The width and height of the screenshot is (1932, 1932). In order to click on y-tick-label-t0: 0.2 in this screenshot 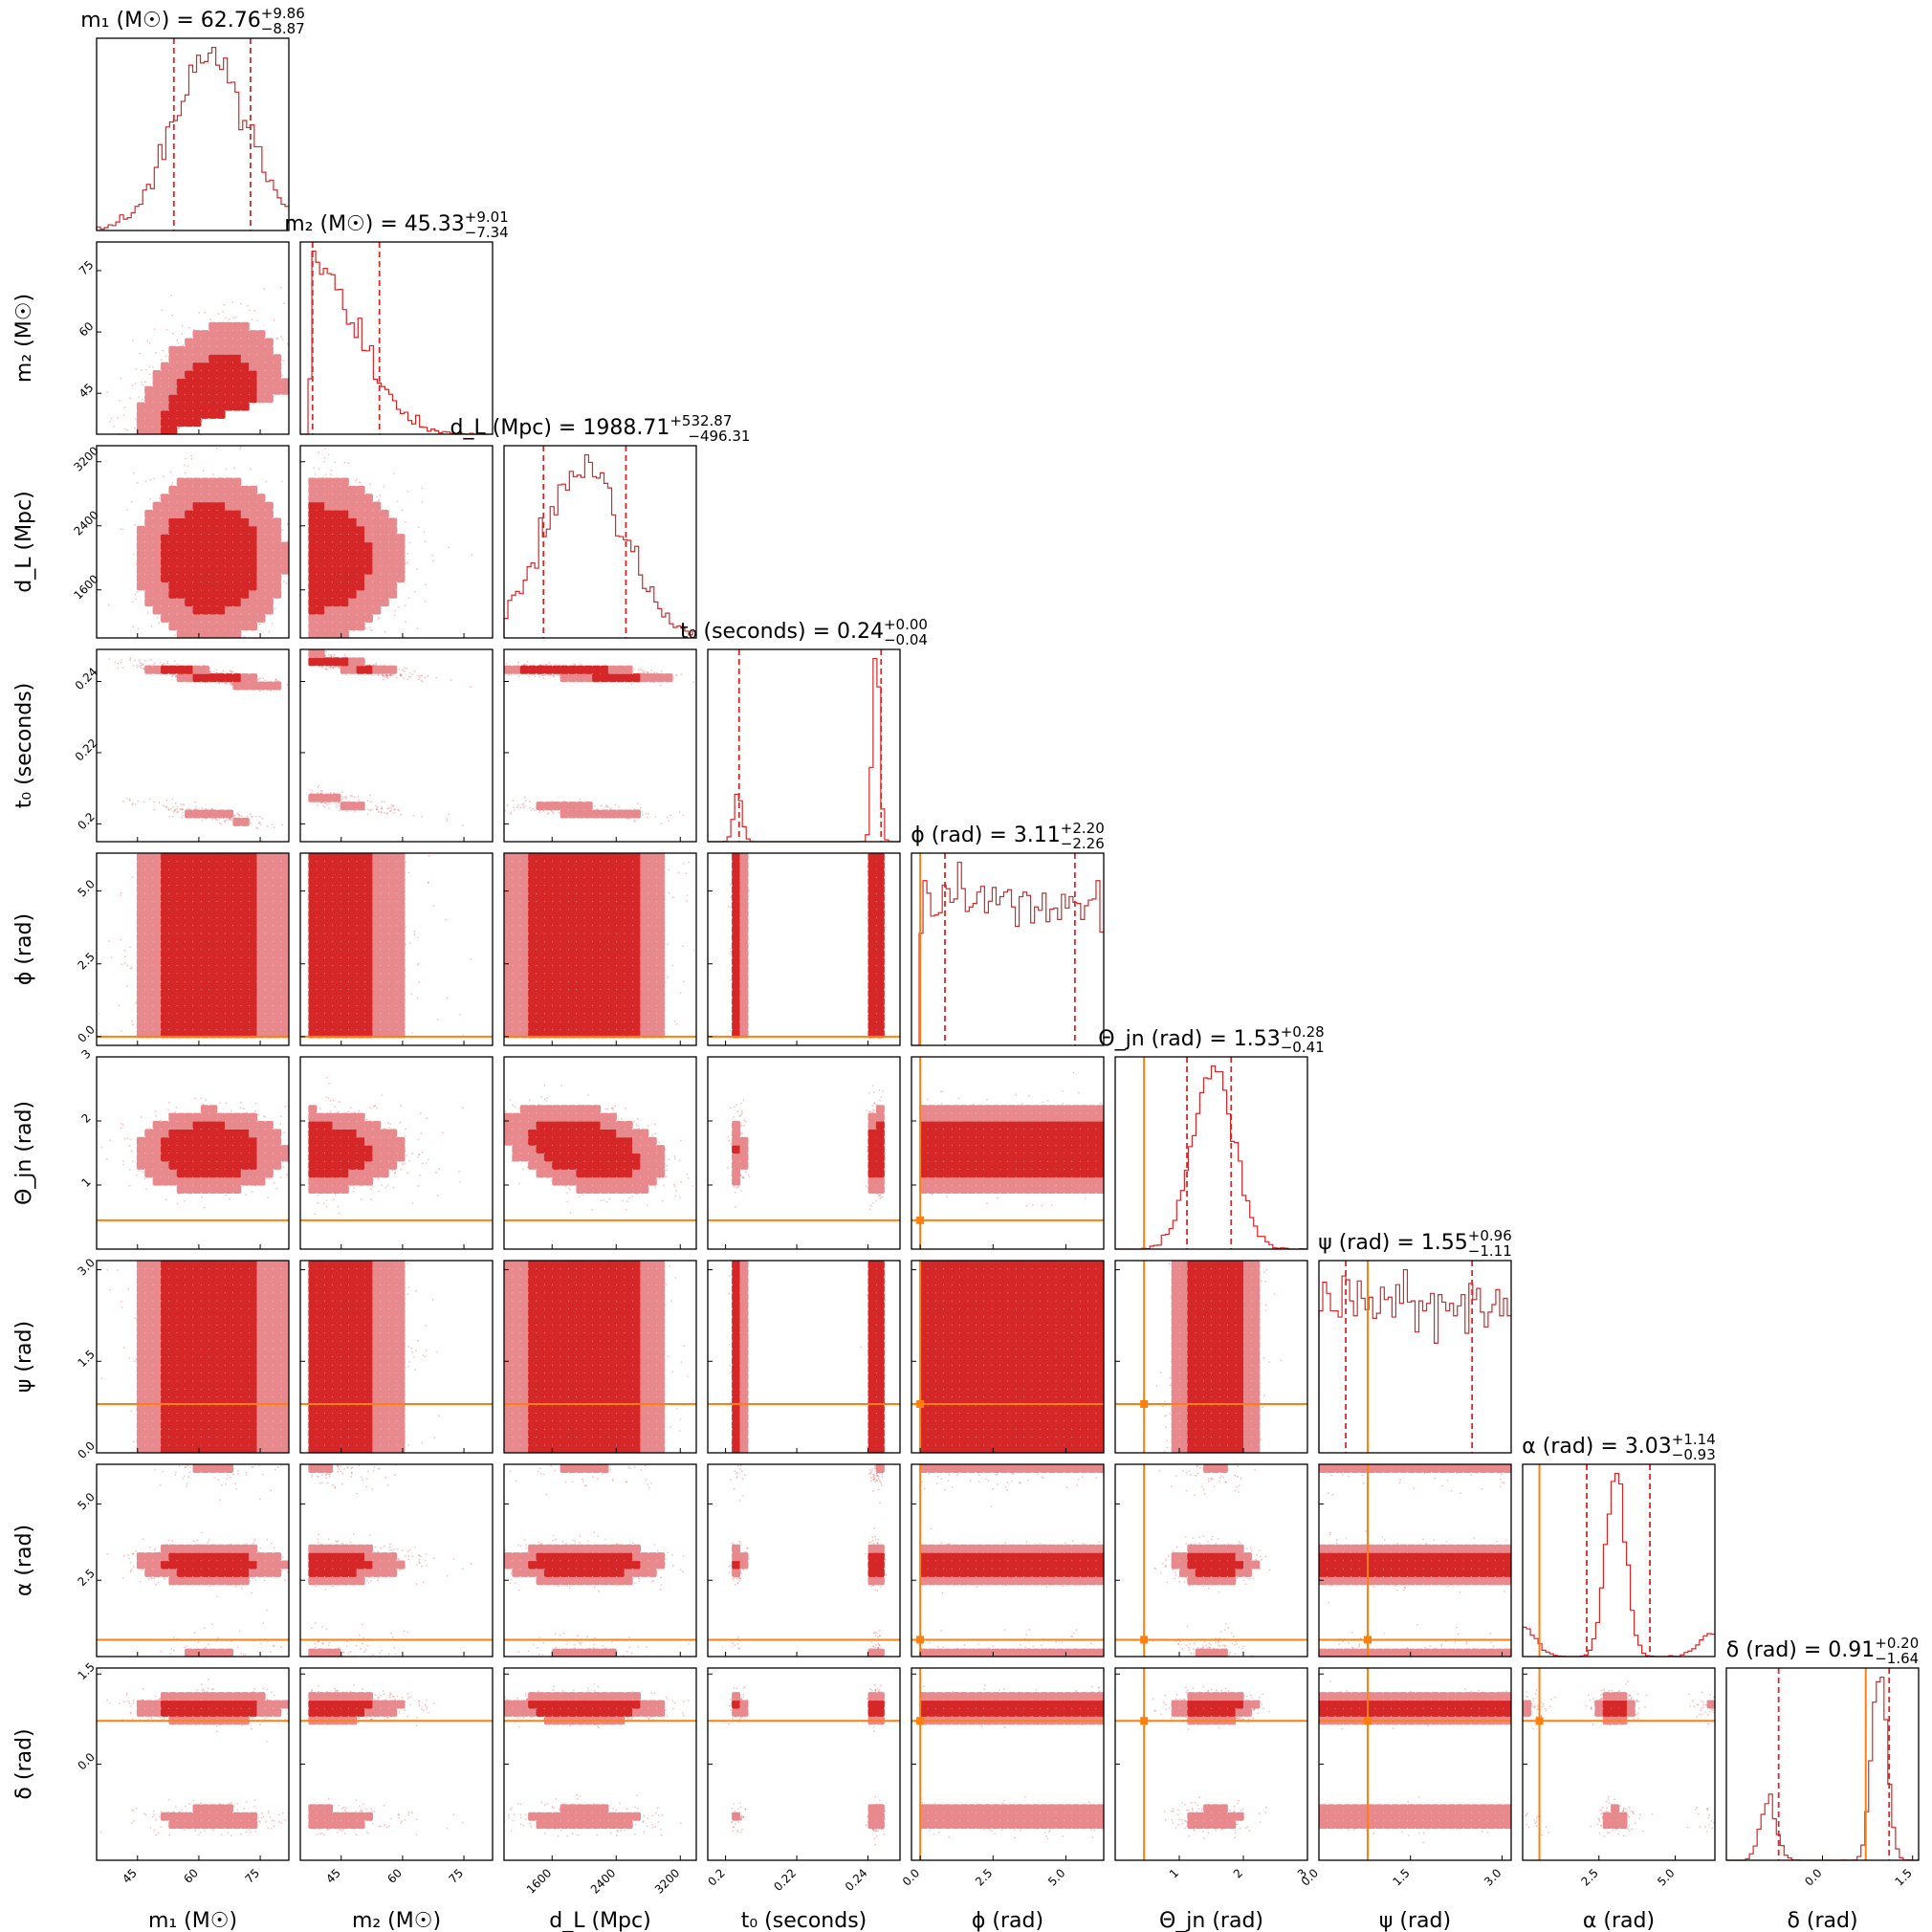, I will do `click(86, 821)`.